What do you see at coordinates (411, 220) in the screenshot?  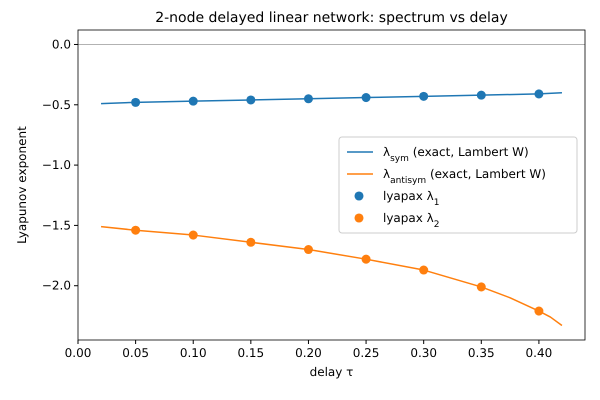 I see `legend-label: lyapax λ$_{2}$` at bounding box center [411, 220].